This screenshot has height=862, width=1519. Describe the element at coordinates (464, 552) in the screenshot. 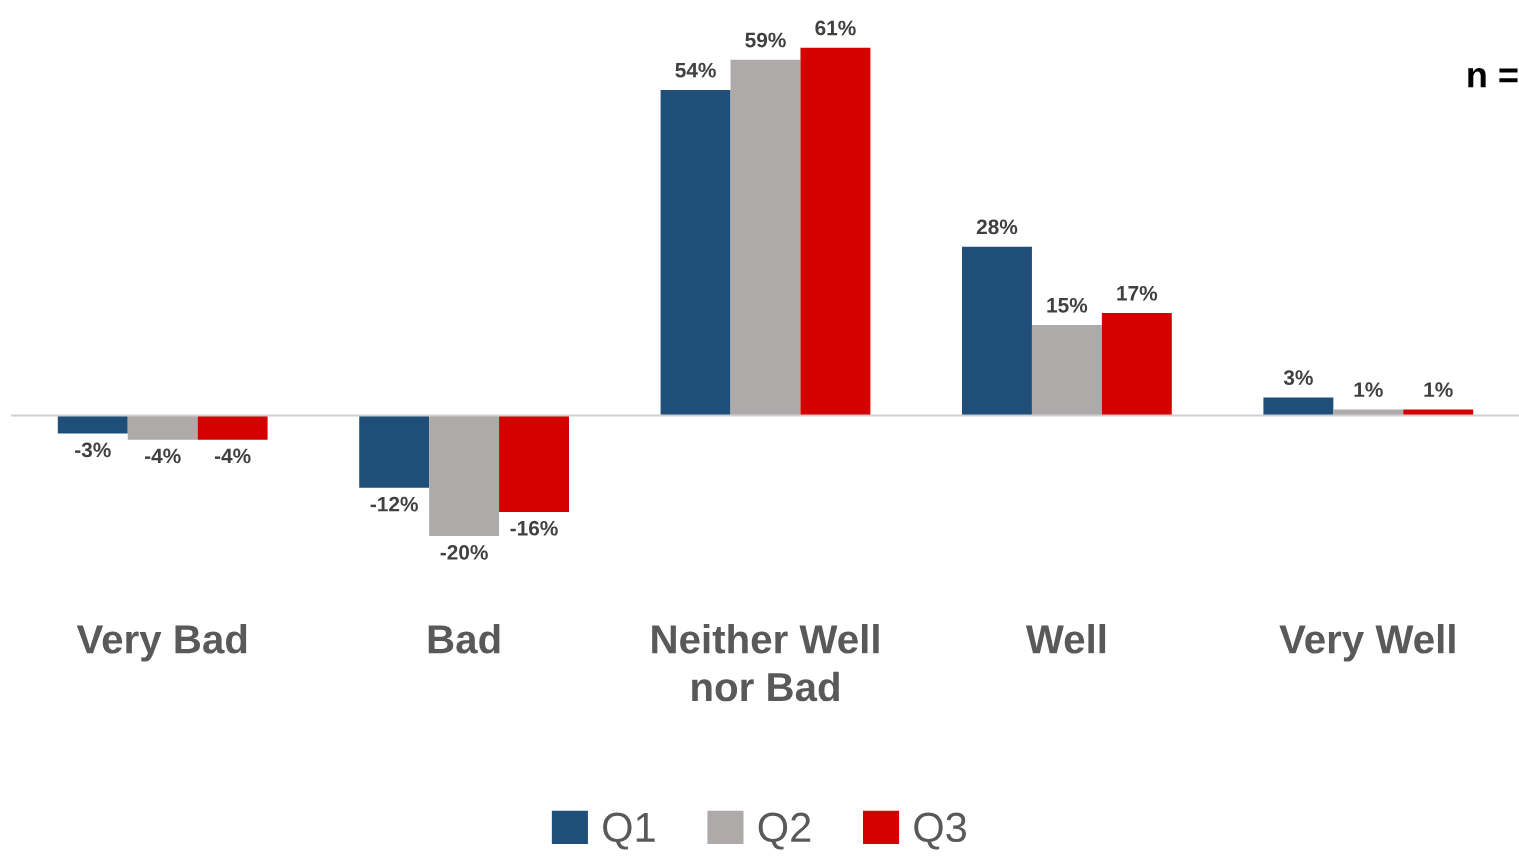

I see `data-label: -20%` at that location.